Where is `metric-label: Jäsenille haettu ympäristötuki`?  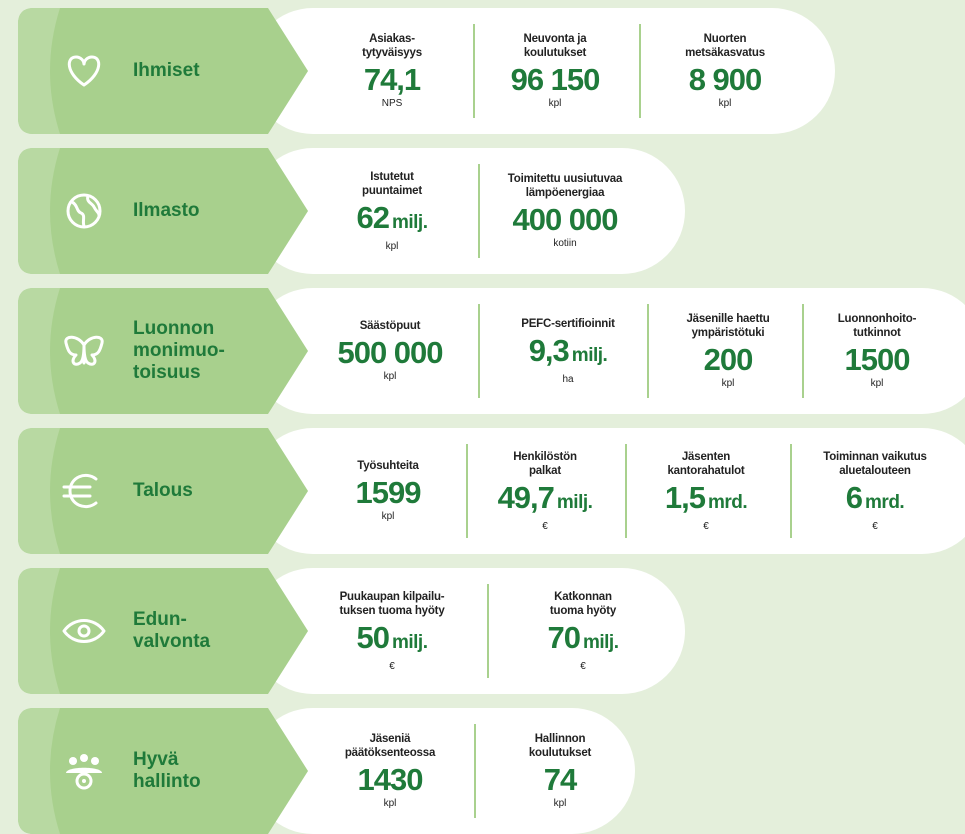
metric-label: Jäsenille haettu ympäristötuki is located at coordinates (727, 326).